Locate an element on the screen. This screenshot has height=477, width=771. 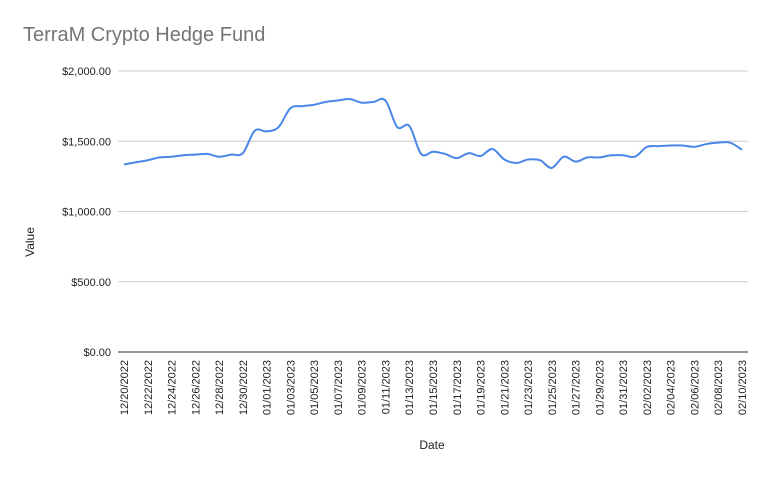
y-tick-label: $0.00 is located at coordinates (97, 353).